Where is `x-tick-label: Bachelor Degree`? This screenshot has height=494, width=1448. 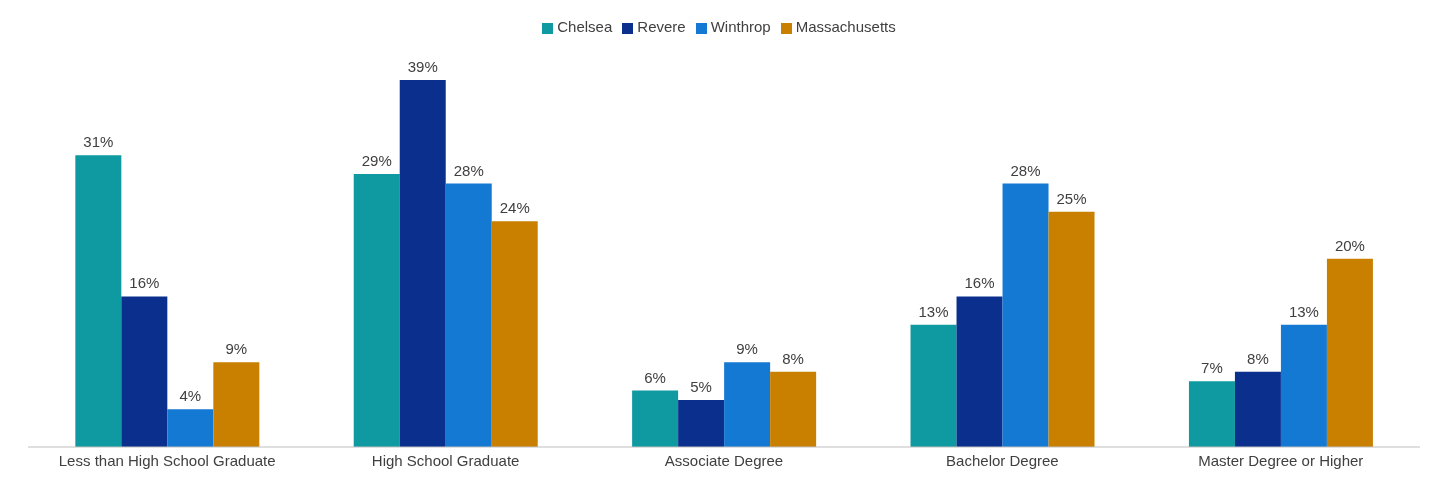 x-tick-label: Bachelor Degree is located at coordinates (1002, 460).